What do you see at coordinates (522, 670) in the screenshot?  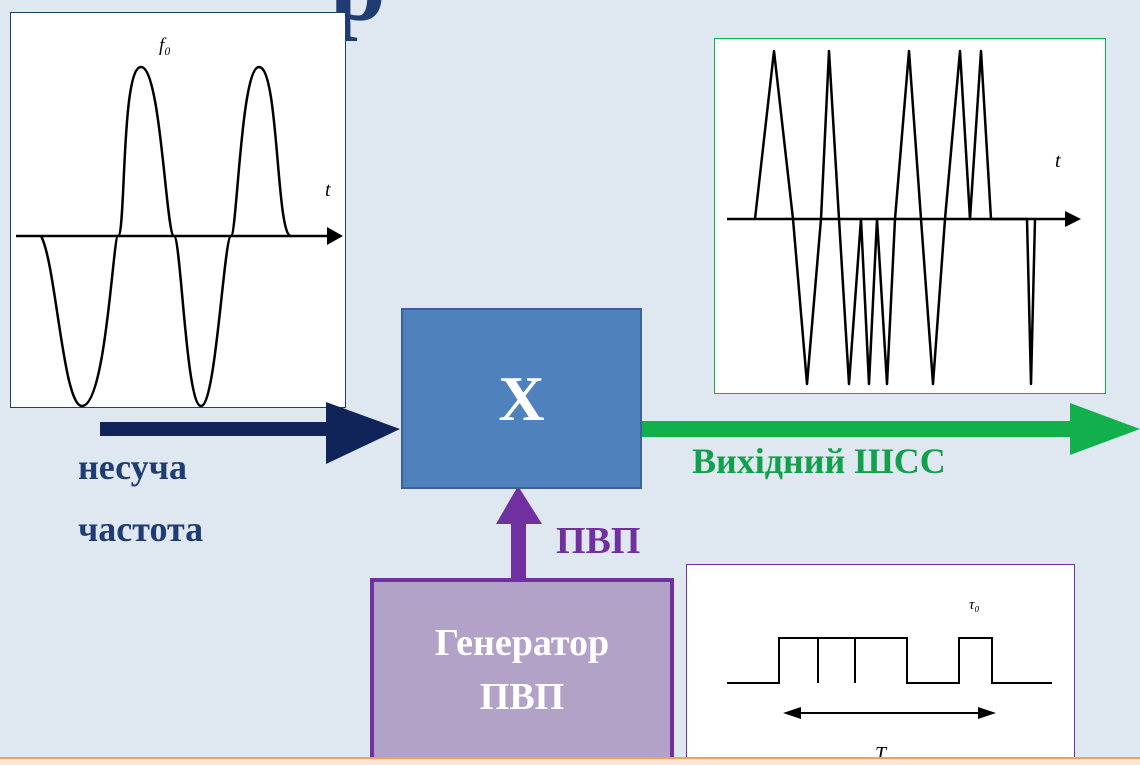 I see `pn-generator-block: Генератор ПВП` at bounding box center [522, 670].